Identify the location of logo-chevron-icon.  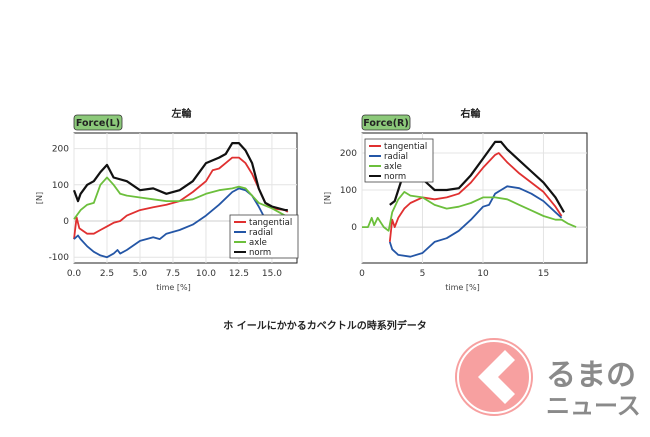
(496, 377).